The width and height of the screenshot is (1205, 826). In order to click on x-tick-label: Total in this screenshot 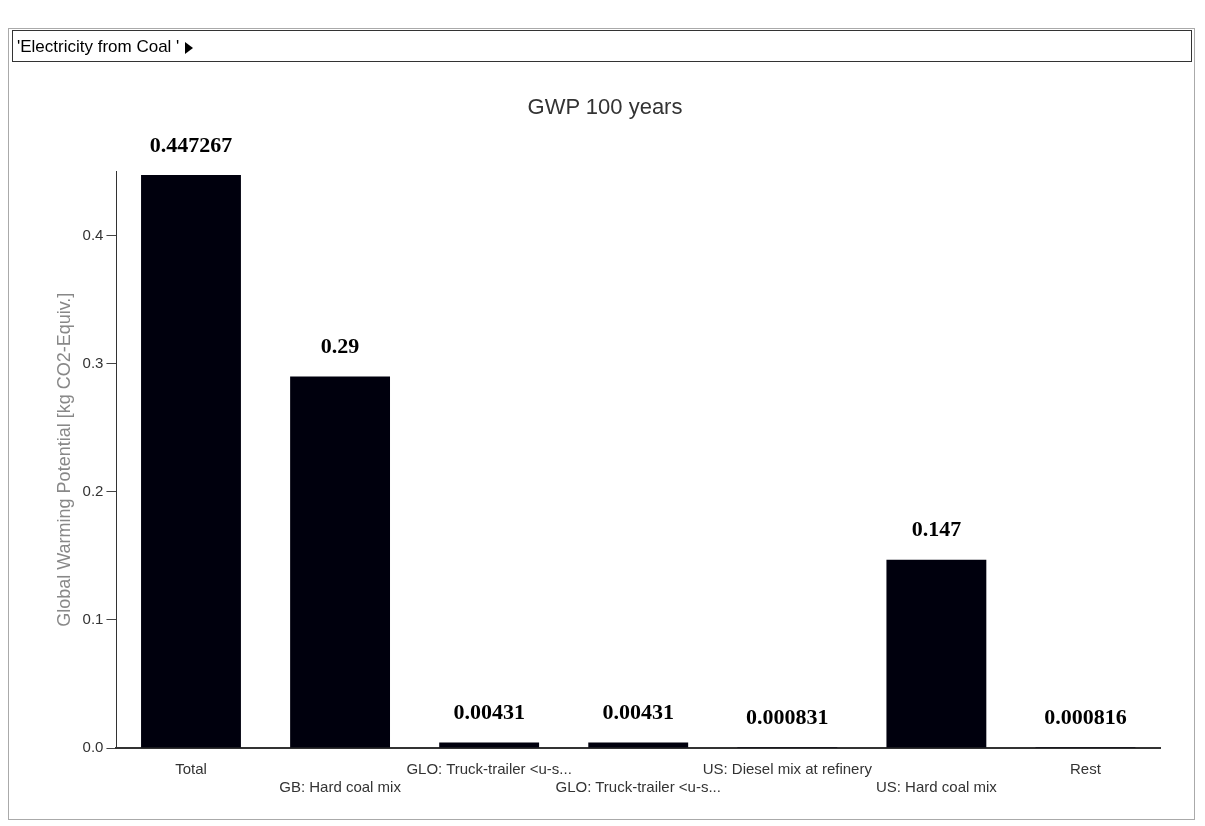, I will do `click(191, 769)`.